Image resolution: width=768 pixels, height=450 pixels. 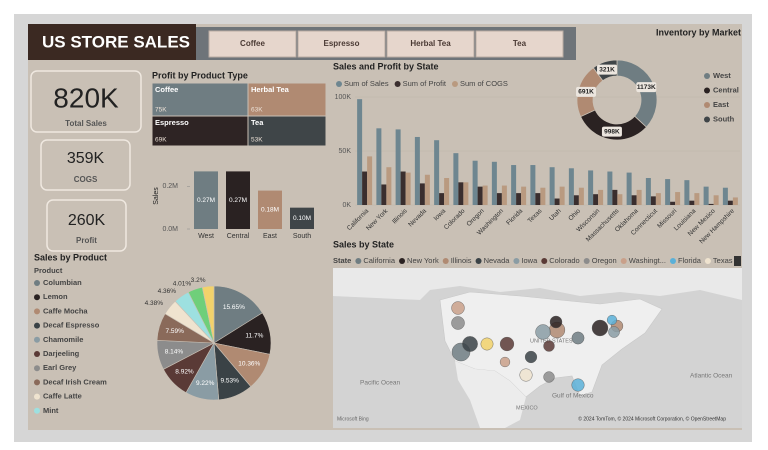 I want to click on legend-label: Caffe Mocha, so click(x=65, y=310).